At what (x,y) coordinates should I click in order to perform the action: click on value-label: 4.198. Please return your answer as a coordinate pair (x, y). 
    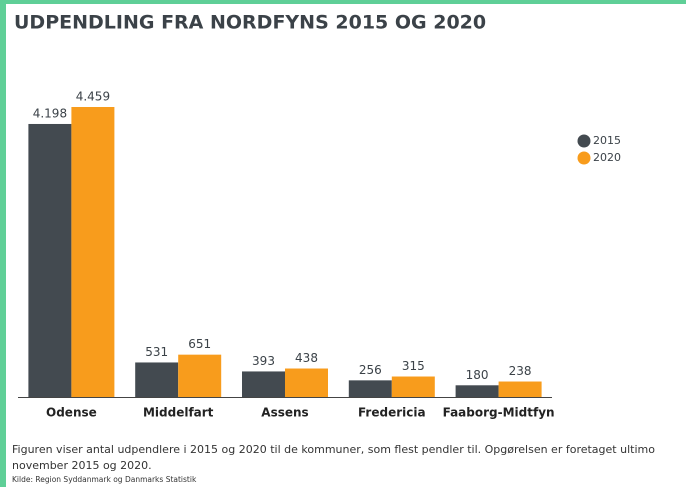
    Looking at the image, I should click on (50, 113).